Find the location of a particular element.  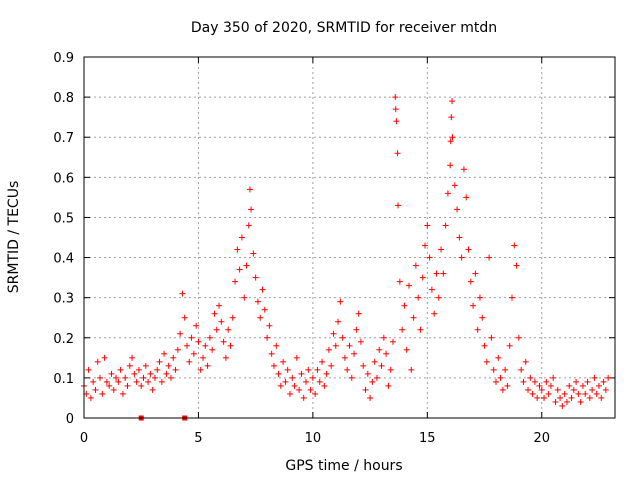

x-tick-labels: 0 5 10 15 20 is located at coordinates (315, 438).